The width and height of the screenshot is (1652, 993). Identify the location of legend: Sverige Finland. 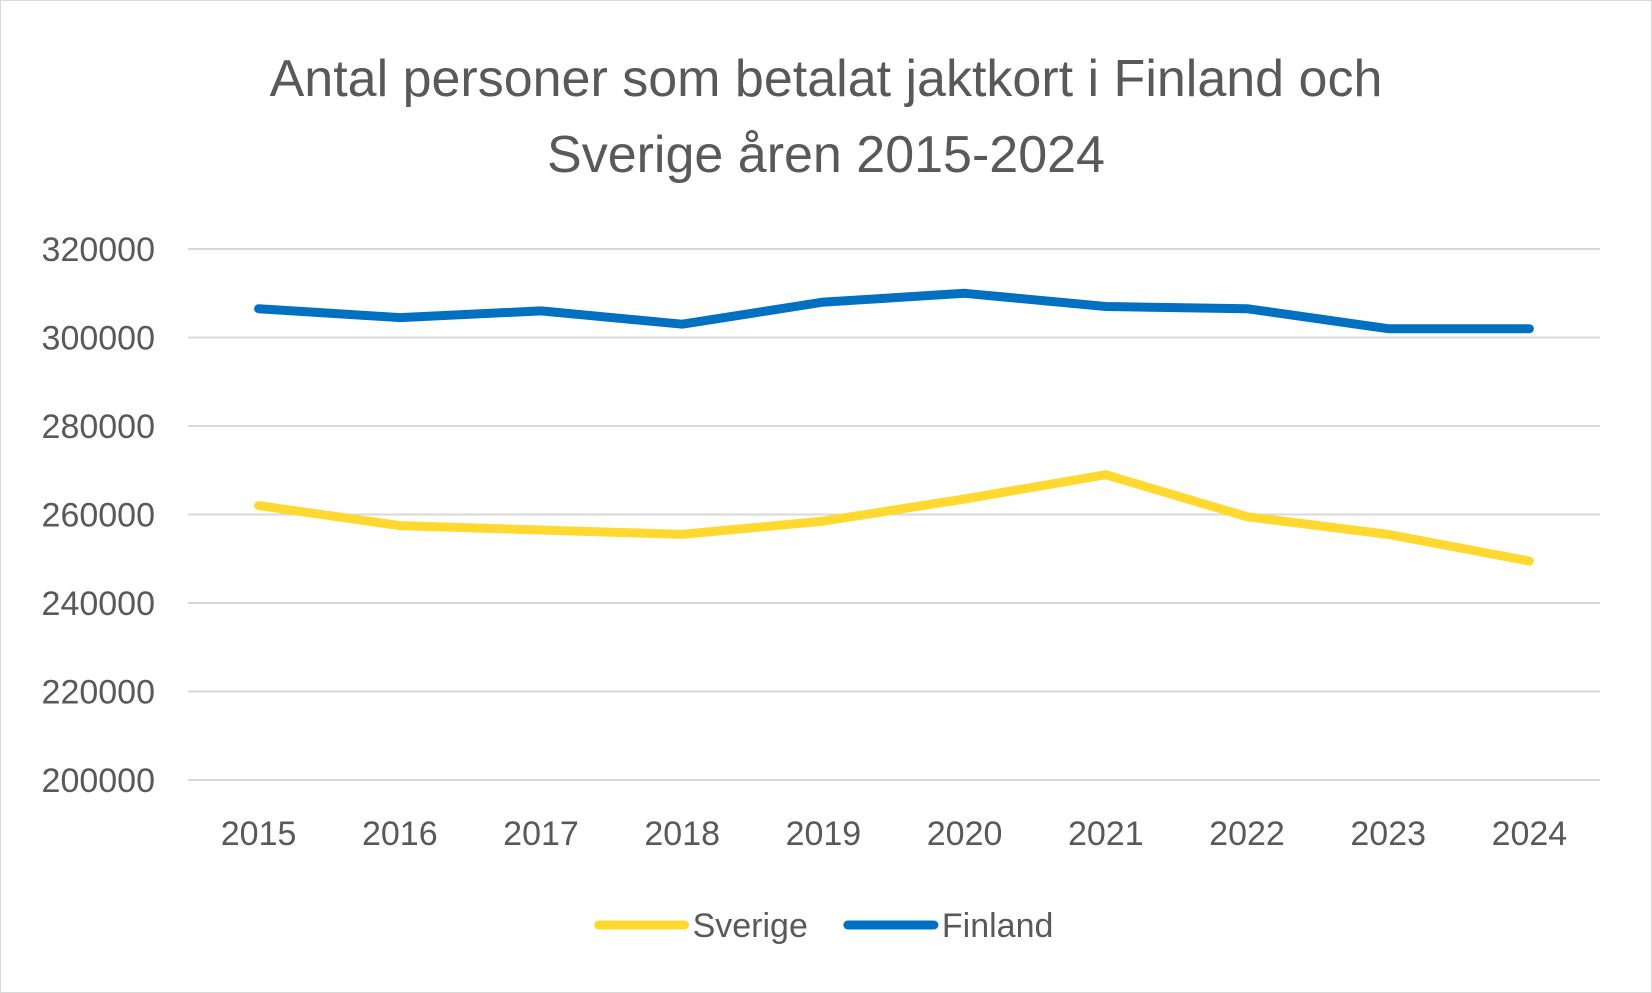
(824, 926).